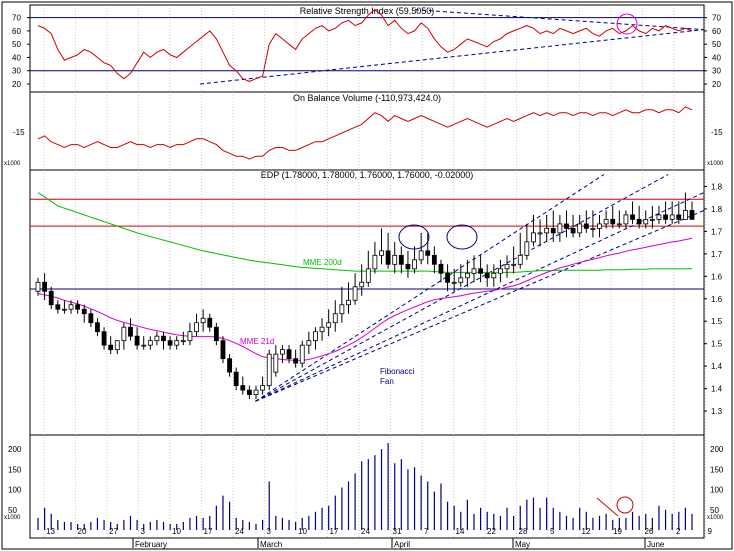 This screenshot has height=551, width=734. I want to click on rsi-tick-left-3: 40, so click(16, 57).